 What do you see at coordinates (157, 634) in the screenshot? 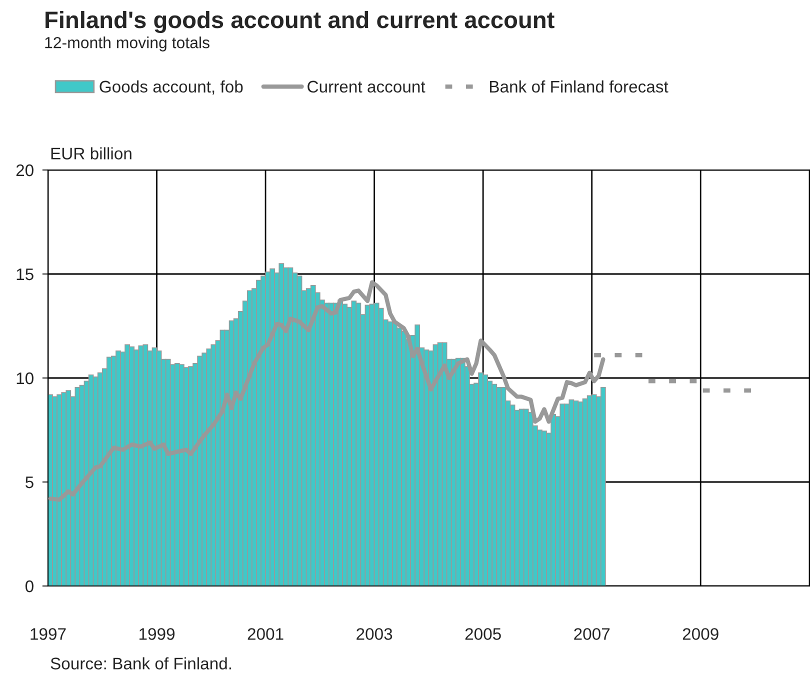
I see `x-tick-label: 1999` at bounding box center [157, 634].